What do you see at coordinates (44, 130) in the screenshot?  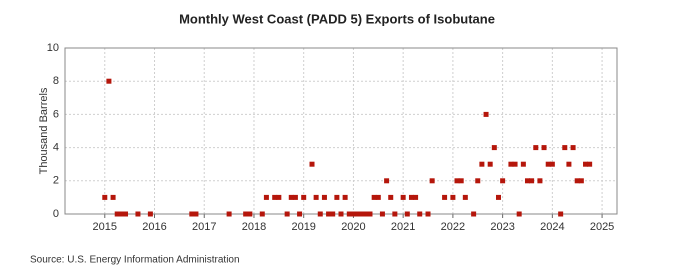 I see `y-axis-label: Thousand Barrels` at bounding box center [44, 130].